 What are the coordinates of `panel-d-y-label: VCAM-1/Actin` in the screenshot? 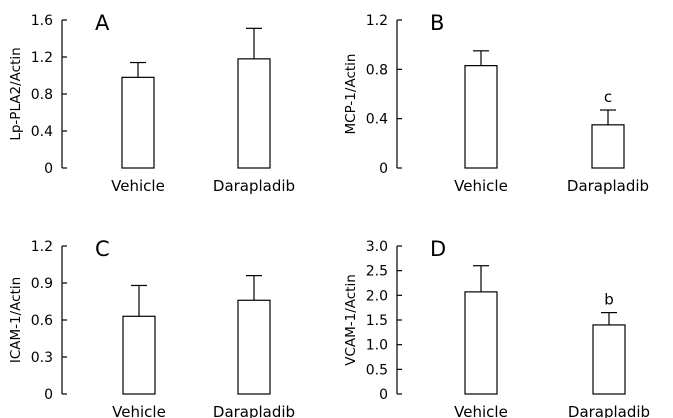 It's located at (351, 320).